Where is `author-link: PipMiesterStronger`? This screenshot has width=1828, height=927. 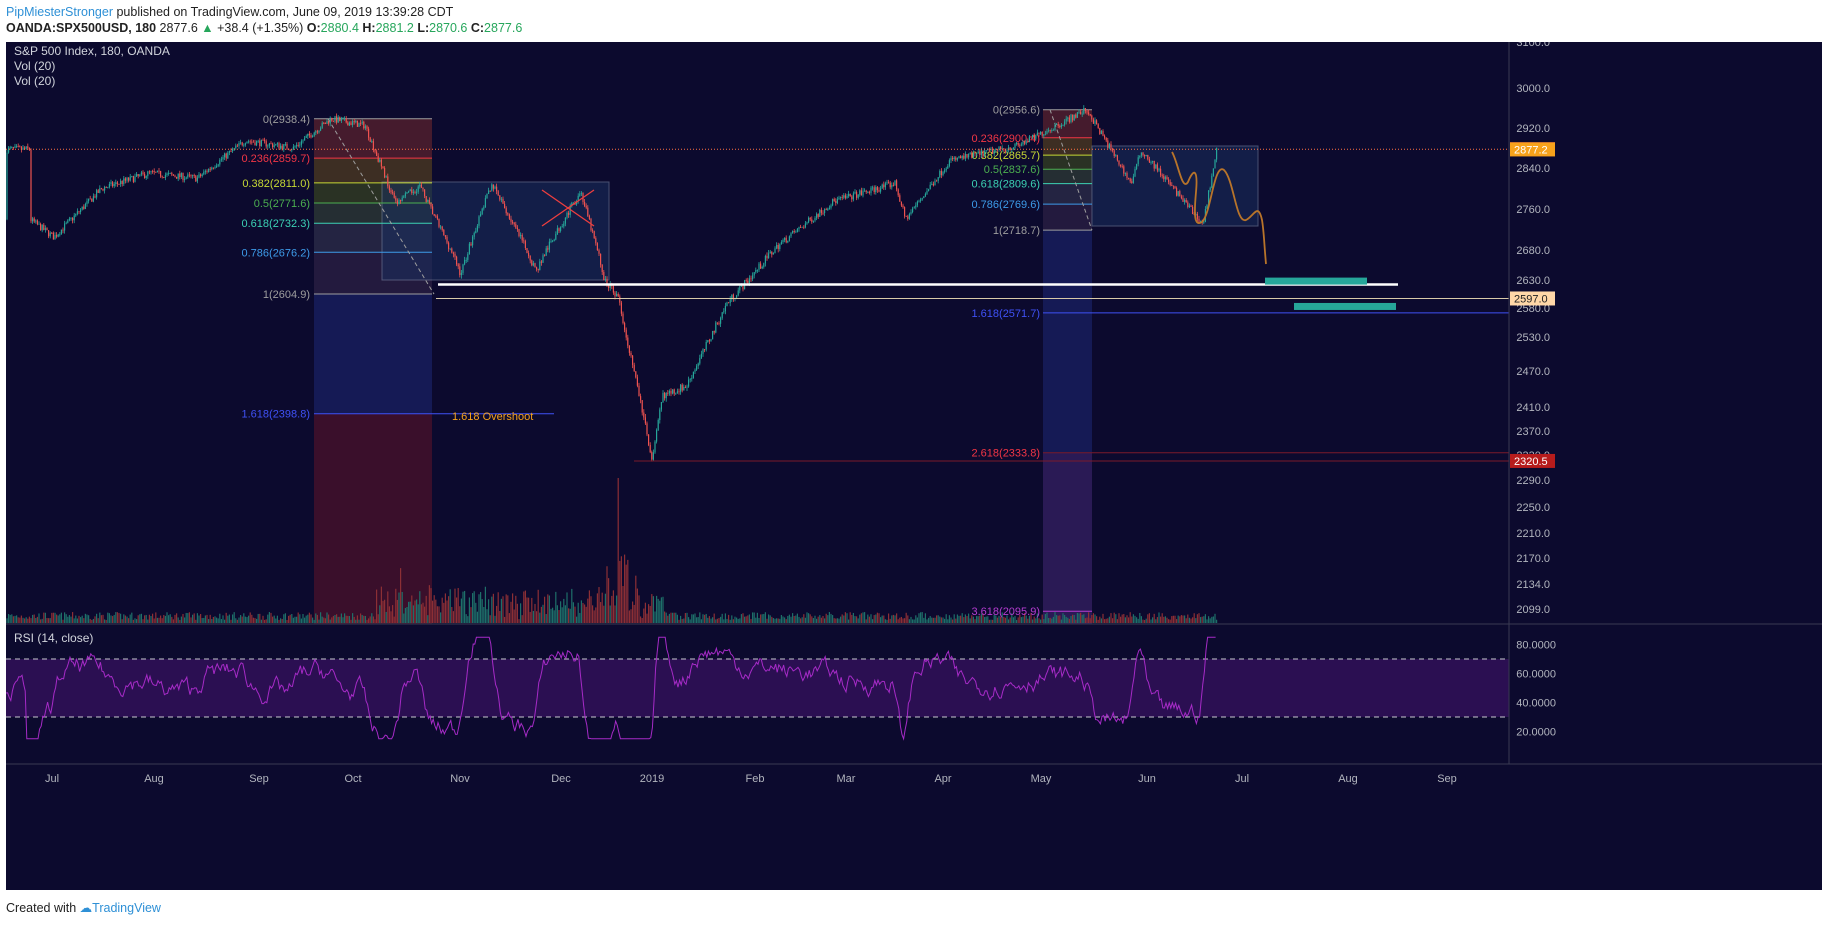
author-link: PipMiesterStronger is located at coordinates (59, 12).